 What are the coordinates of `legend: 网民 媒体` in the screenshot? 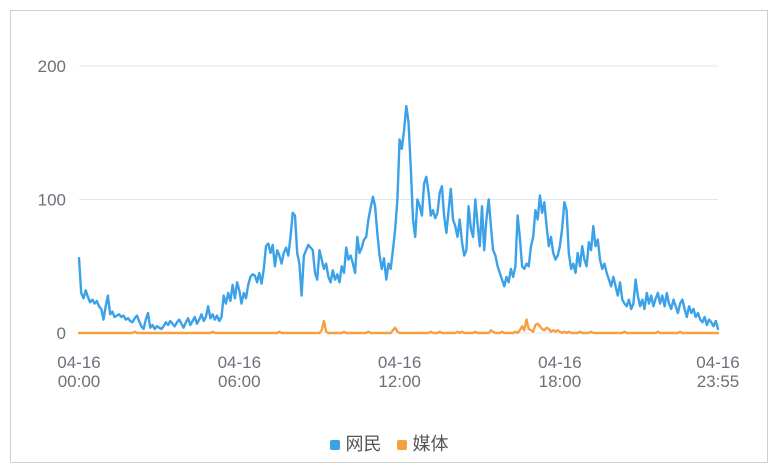 It's located at (389, 445).